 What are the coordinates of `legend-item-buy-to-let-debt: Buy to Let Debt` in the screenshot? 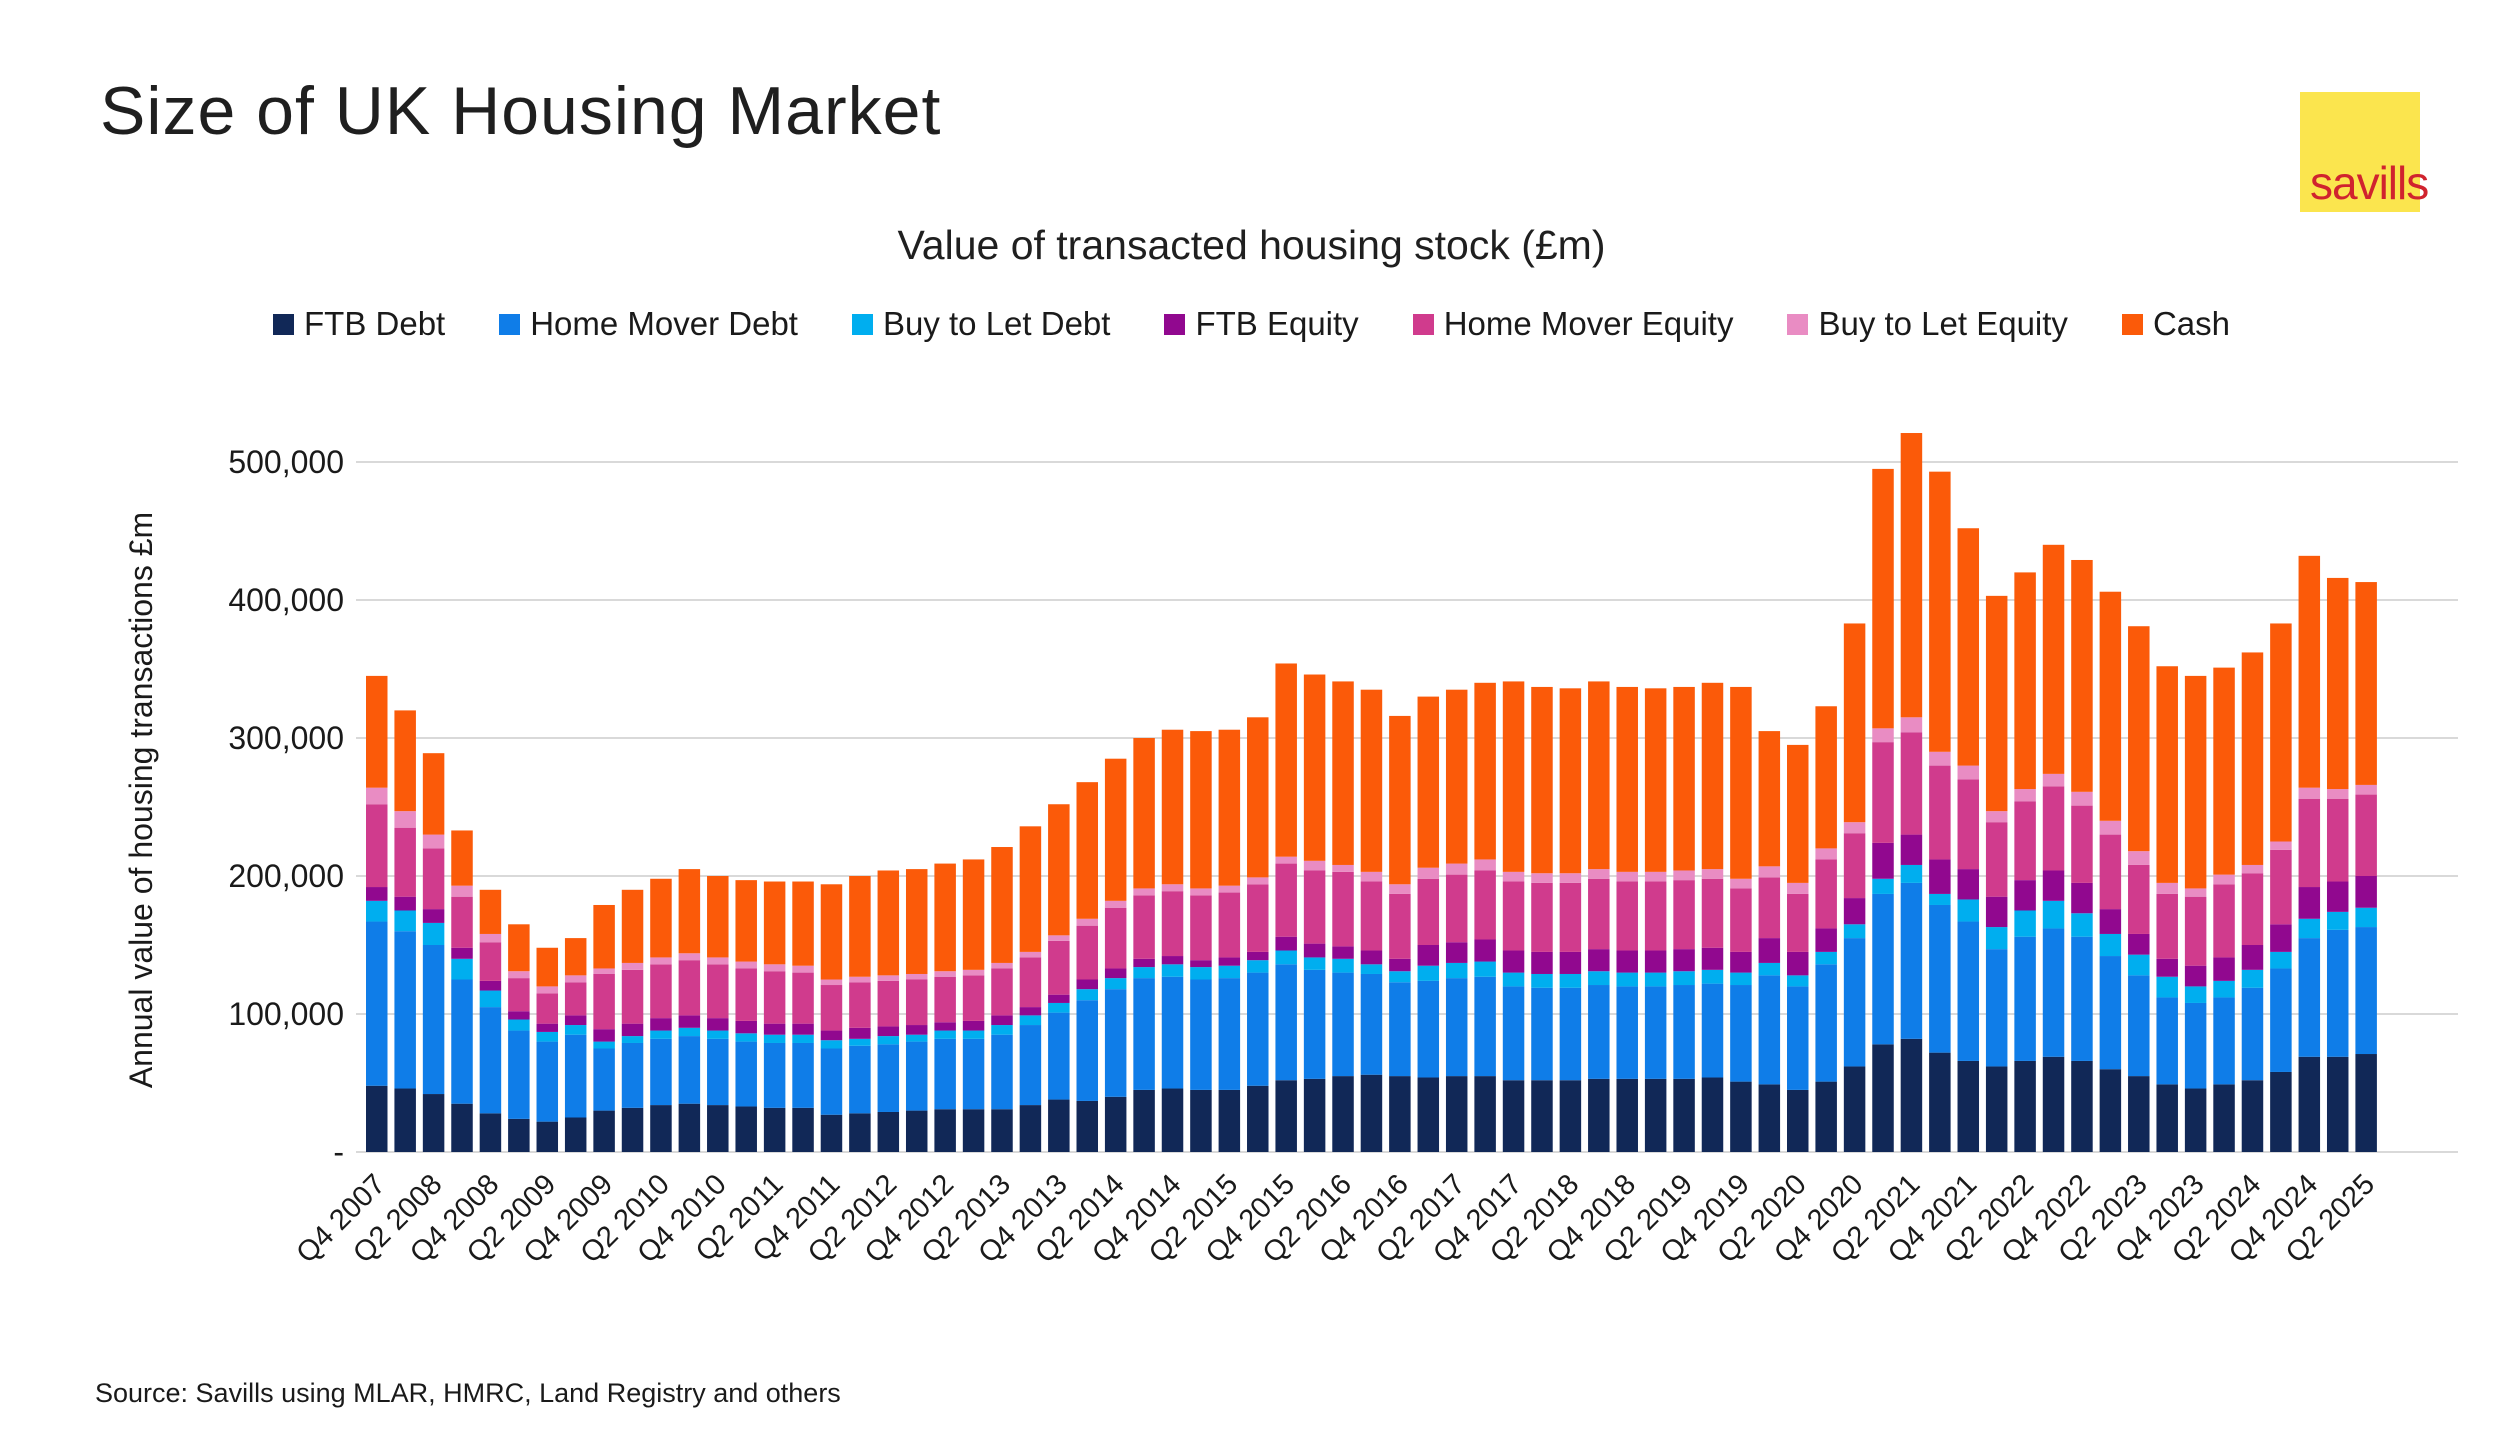 It's located at (980, 324).